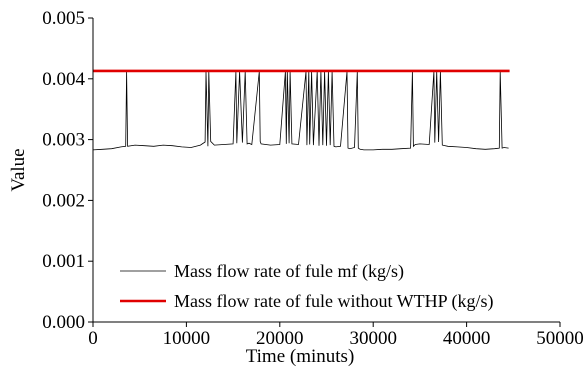  What do you see at coordinates (63, 200) in the screenshot?
I see `y-tick-label: 0.002` at bounding box center [63, 200].